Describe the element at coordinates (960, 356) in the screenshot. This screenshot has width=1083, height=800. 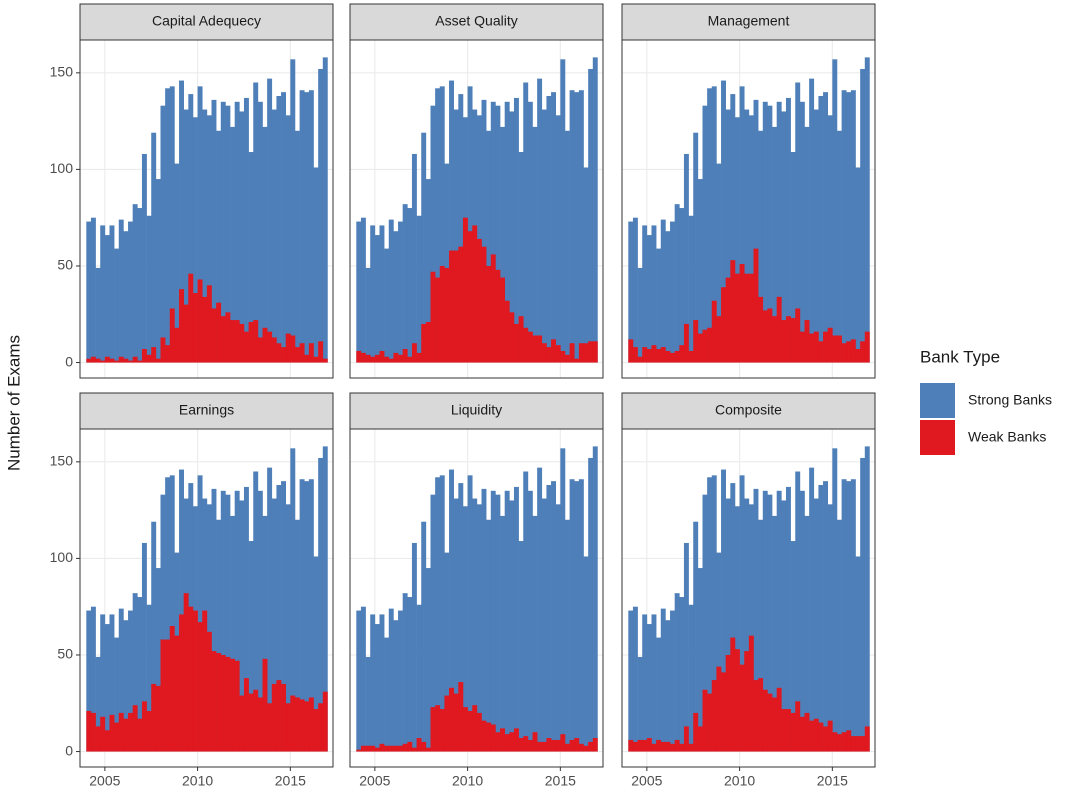
I see `legend-title: Bank Type` at that location.